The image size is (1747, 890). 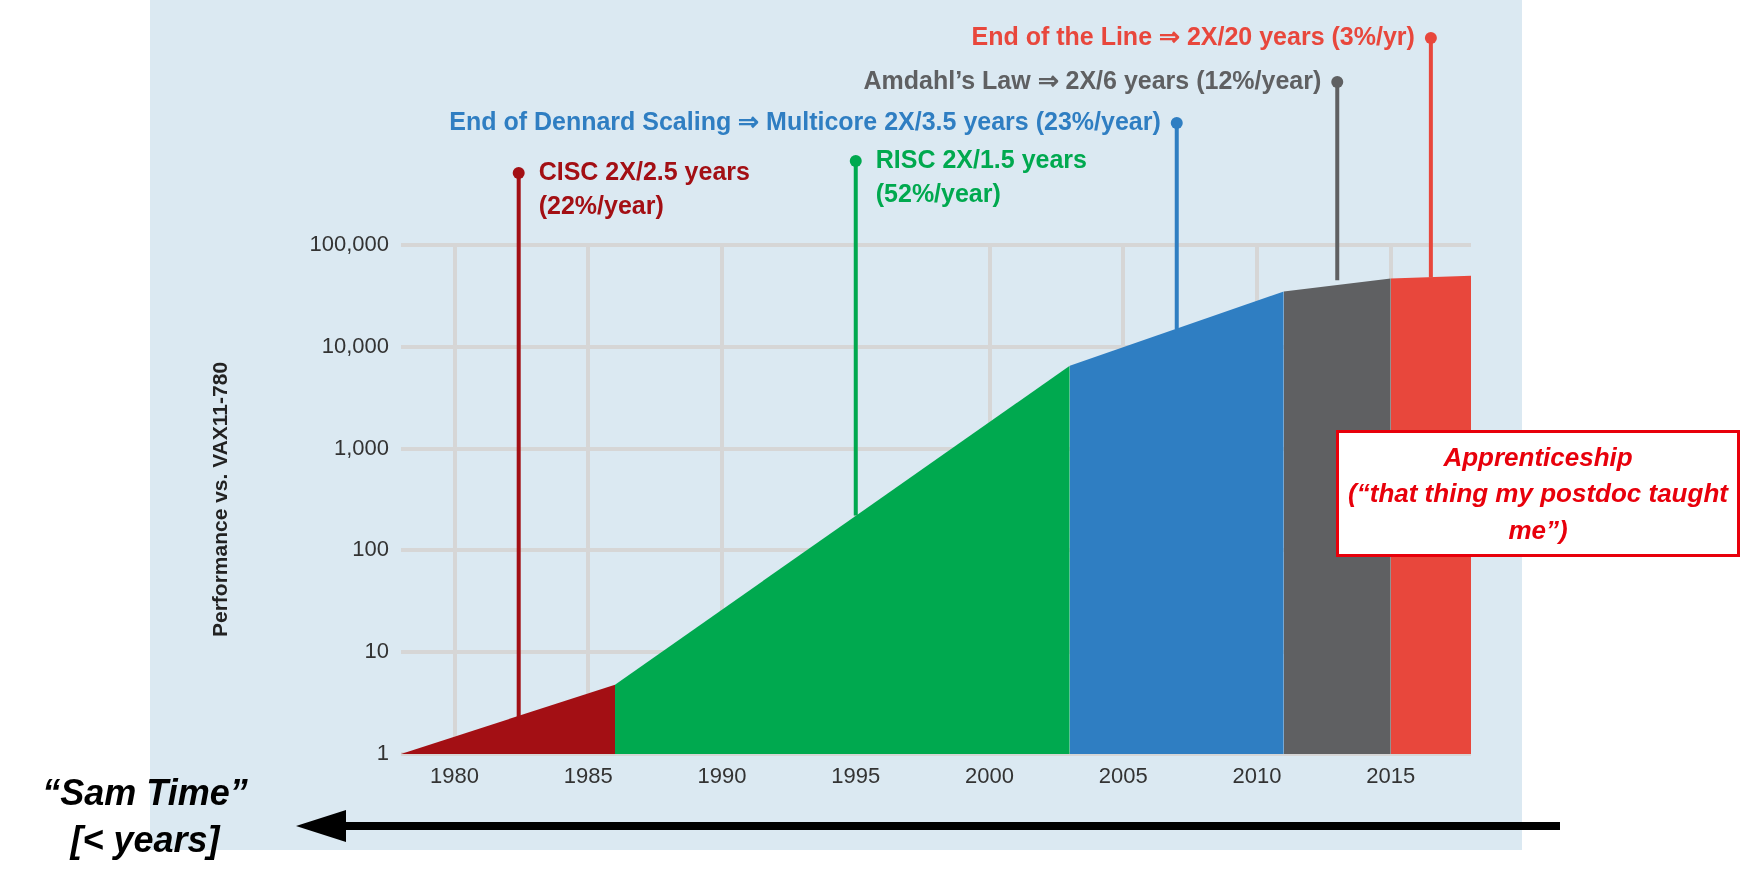 What do you see at coordinates (805, 120) in the screenshot?
I see `annotation: End of Dennard Scaling ⇒ Multicore 2X/3.5 years (23%/year)` at bounding box center [805, 120].